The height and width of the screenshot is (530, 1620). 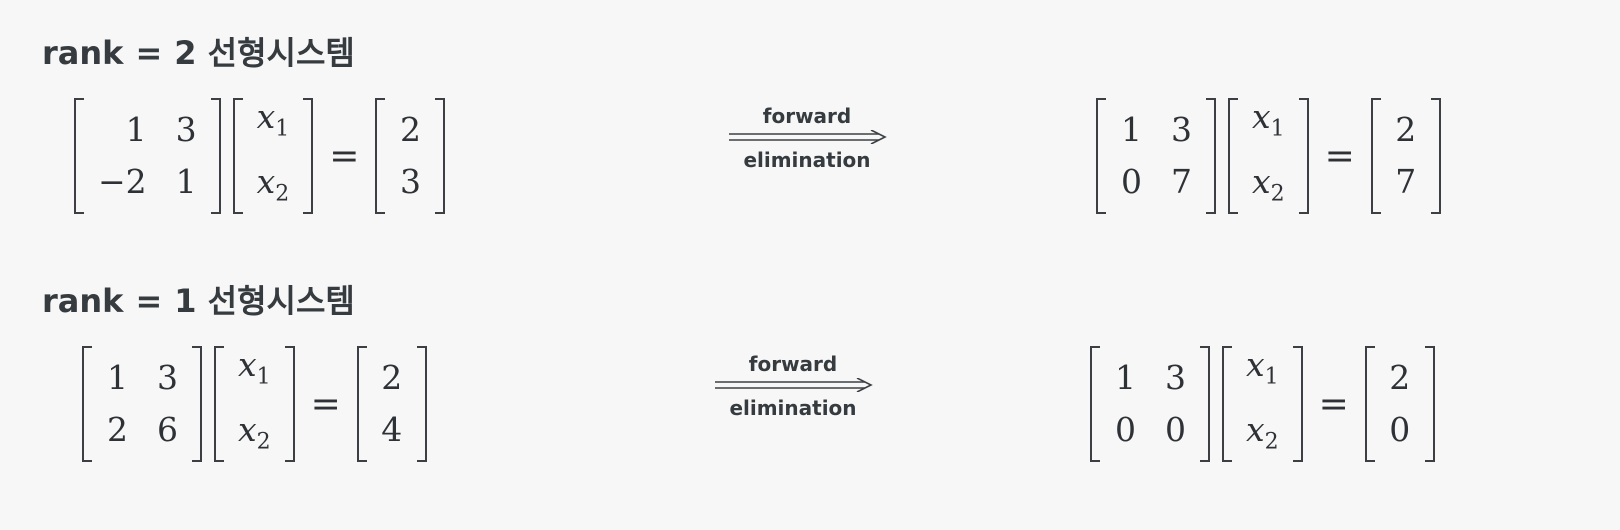 What do you see at coordinates (1400, 429) in the screenshot?
I see `vector-entry: 0` at bounding box center [1400, 429].